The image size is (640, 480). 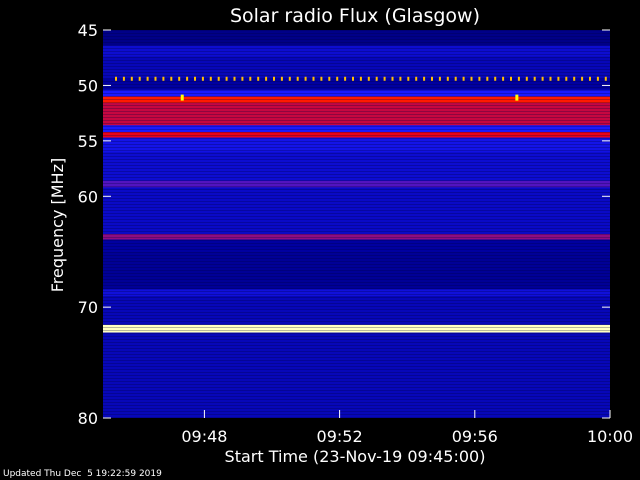 I want to click on y-tick-label: 60, so click(x=88, y=196).